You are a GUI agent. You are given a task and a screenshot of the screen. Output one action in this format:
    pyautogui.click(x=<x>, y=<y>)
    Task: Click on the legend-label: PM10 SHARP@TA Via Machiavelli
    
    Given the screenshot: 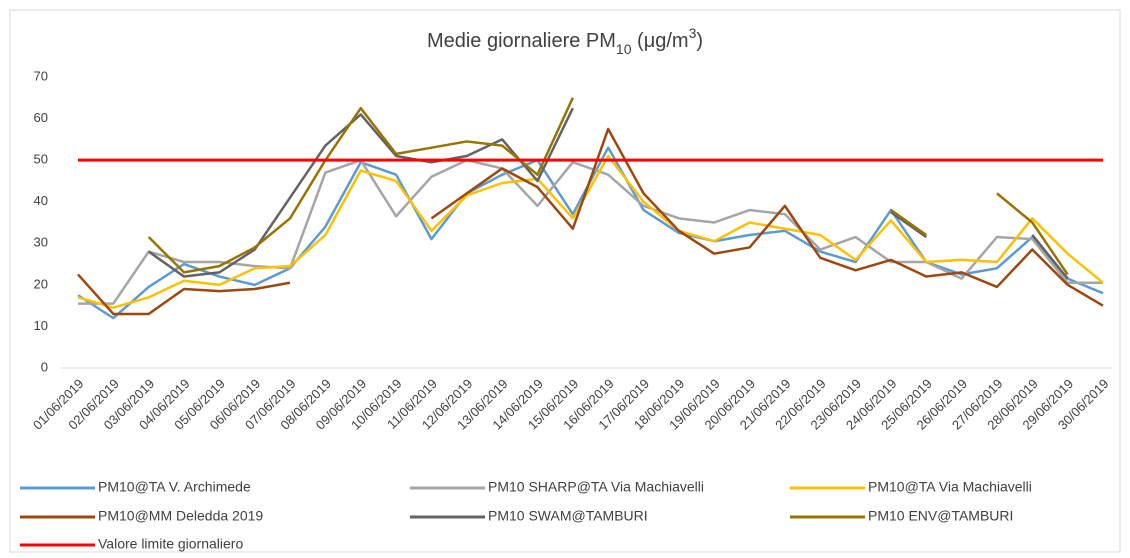 What is the action you would take?
    pyautogui.click(x=596, y=487)
    